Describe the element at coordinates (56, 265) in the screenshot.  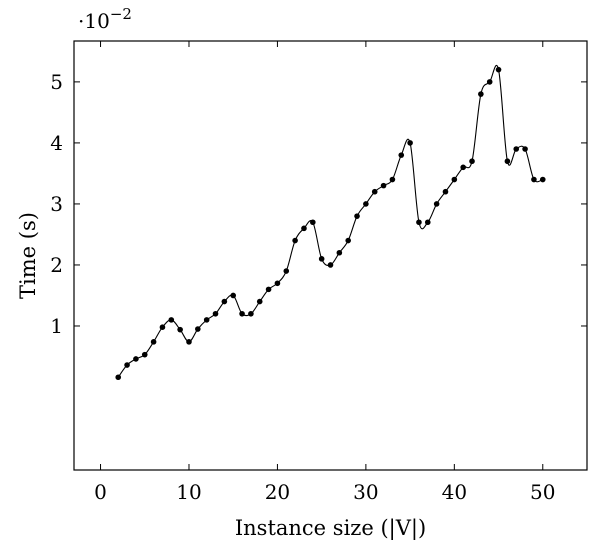
I see `y-tick-label: 2` at that location.